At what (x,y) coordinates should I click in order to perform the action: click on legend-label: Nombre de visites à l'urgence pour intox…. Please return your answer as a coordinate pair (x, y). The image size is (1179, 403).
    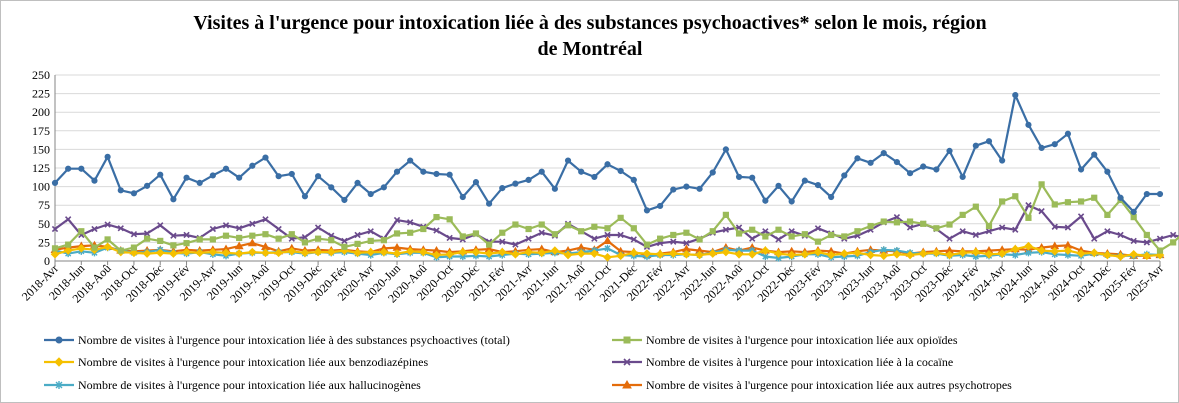
    Looking at the image, I should click on (829, 385).